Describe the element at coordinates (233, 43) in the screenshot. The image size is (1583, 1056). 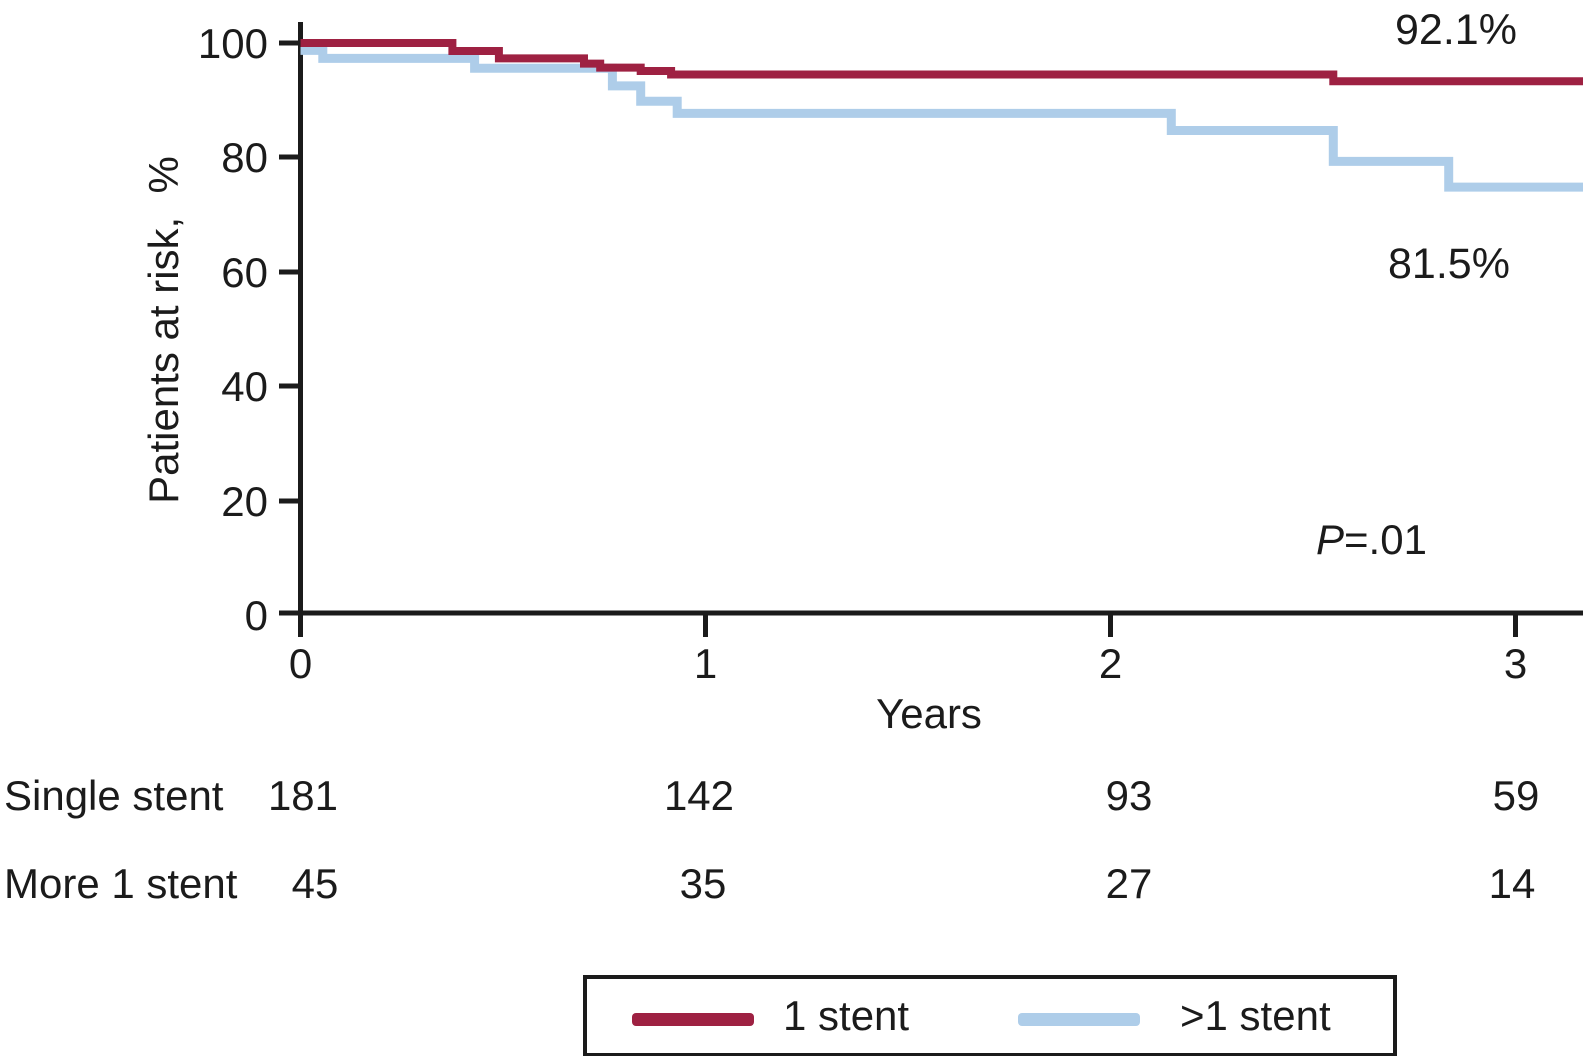
I see `y-tick-label-100: 100` at that location.